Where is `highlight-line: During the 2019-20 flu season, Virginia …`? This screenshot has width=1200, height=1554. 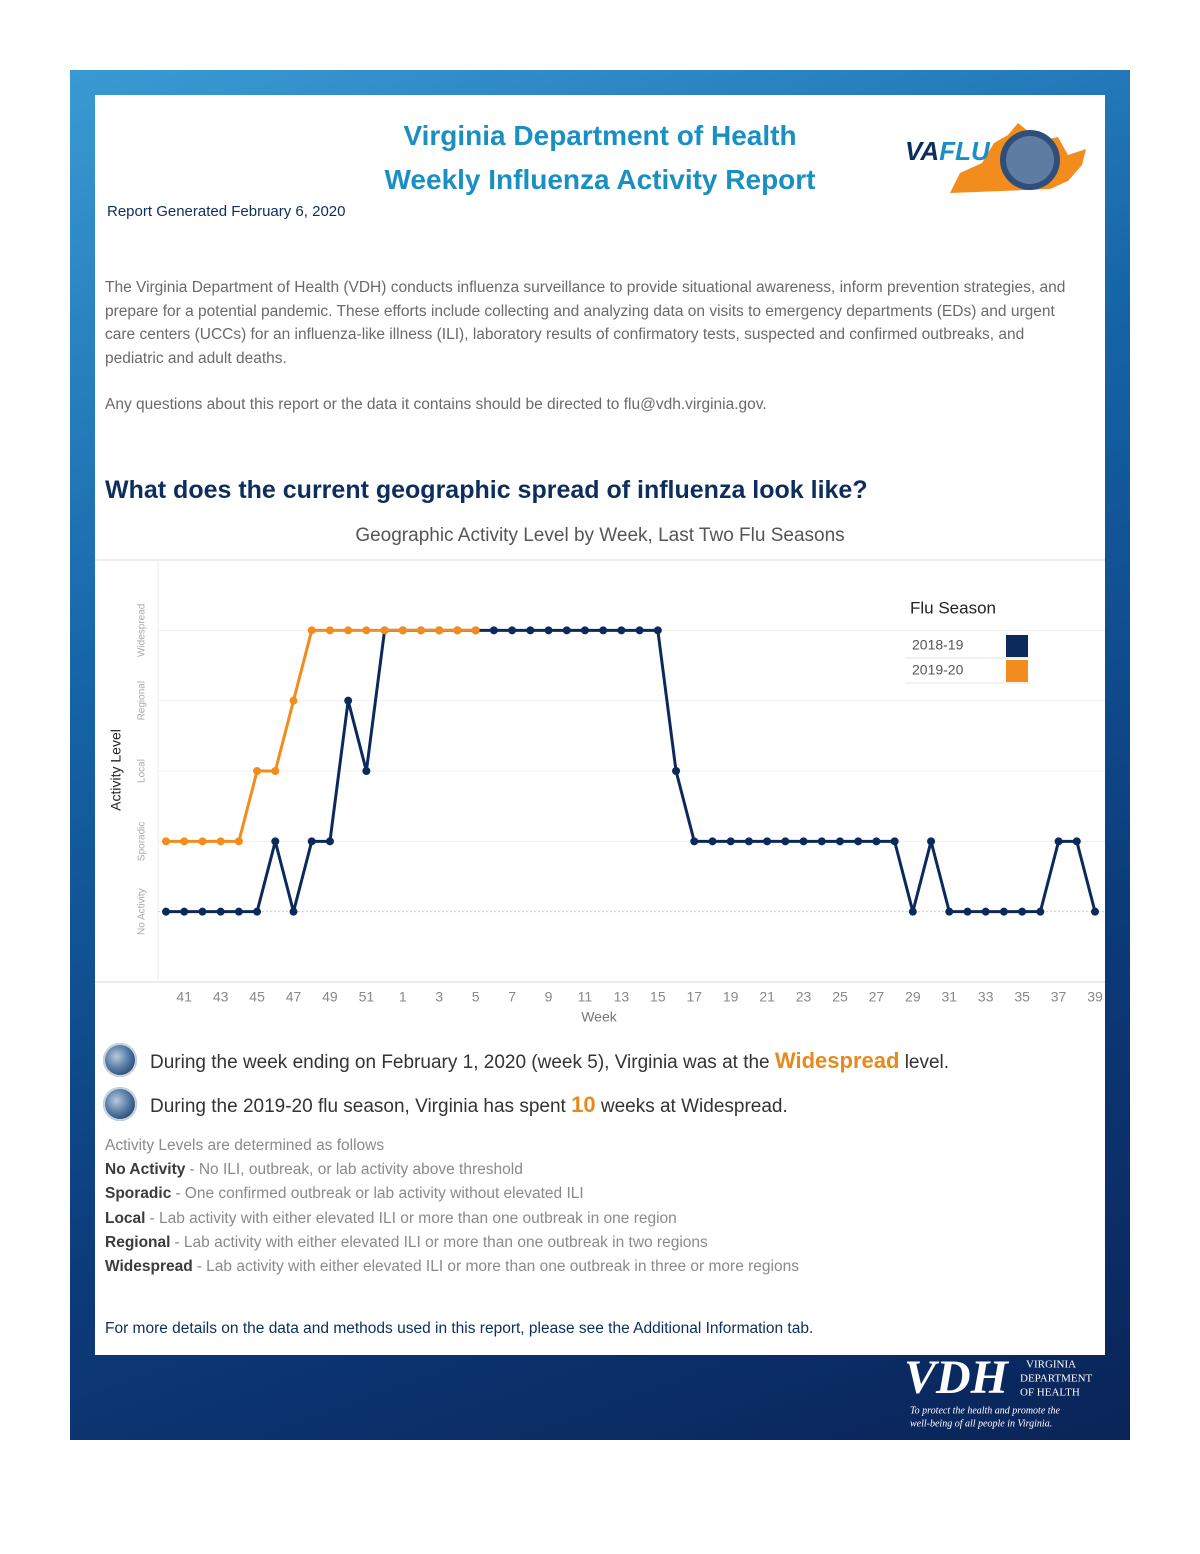 highlight-line: During the 2019-20 flu season, Virginia … is located at coordinates (469, 1105).